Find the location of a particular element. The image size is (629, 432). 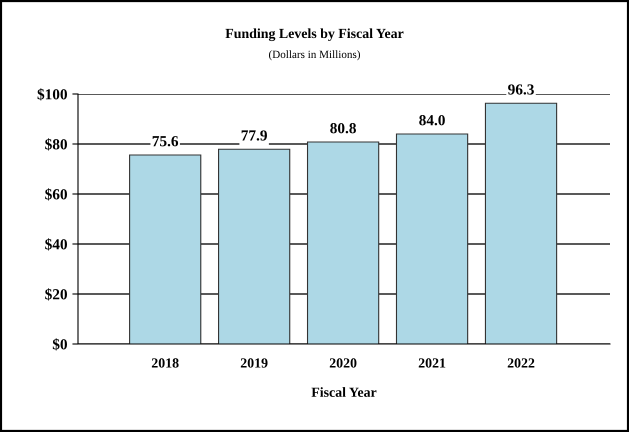

data-label: 75.6 is located at coordinates (165, 141).